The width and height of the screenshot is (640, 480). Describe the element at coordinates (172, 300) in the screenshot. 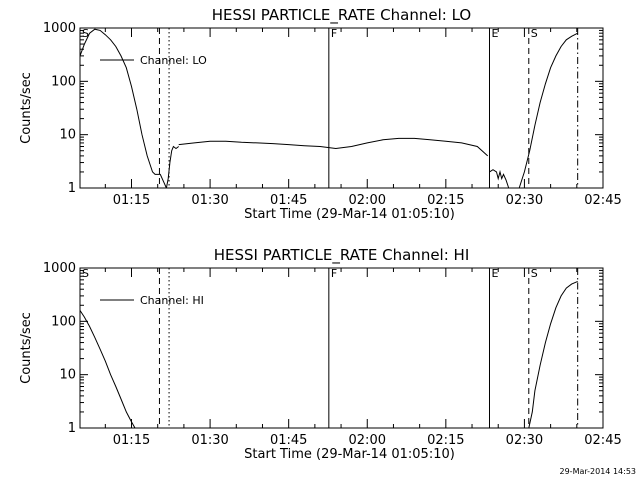

I see `legend-label: Channel: HI` at that location.